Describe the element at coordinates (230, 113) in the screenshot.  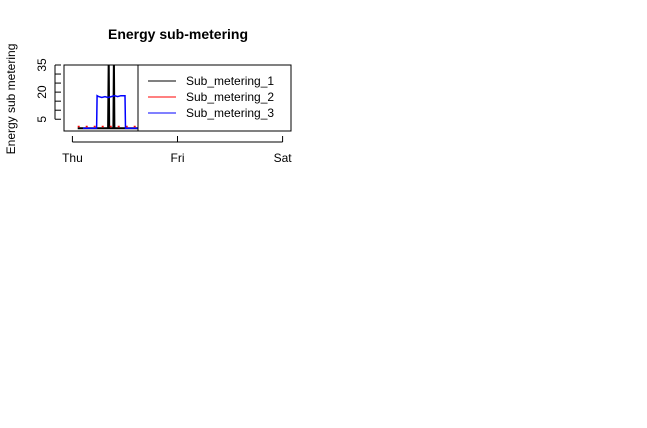
I see `legend-label: Sub_metering_3` at that location.